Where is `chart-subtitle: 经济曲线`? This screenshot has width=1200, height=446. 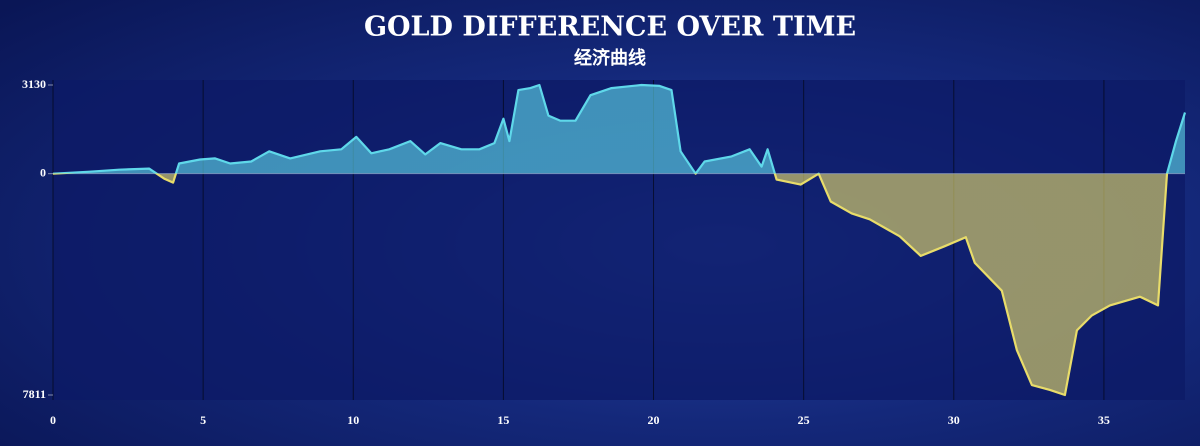
chart-subtitle: 经济曲线 is located at coordinates (610, 58).